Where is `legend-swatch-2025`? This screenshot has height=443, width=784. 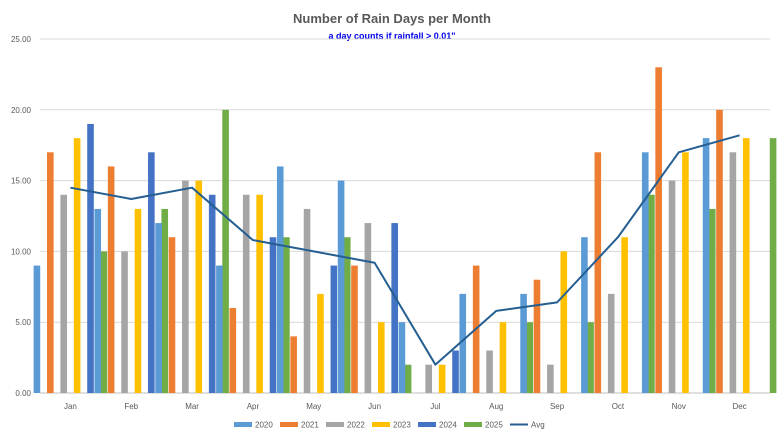 legend-swatch-2025 is located at coordinates (473, 424).